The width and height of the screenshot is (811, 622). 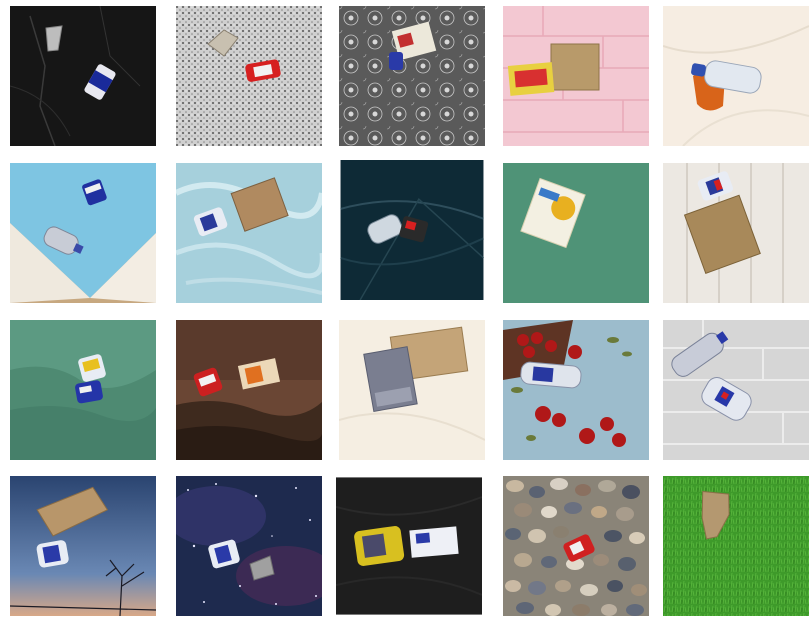 I want to click on tile-19-image, so click(x=576, y=546).